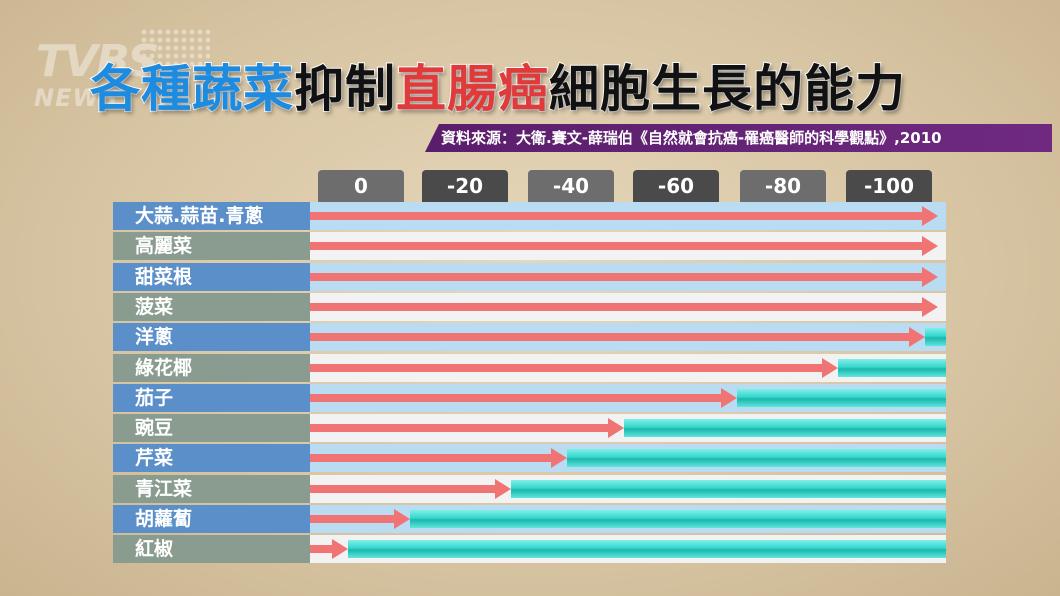  I want to click on category-label: 洋蔥, so click(211, 337).